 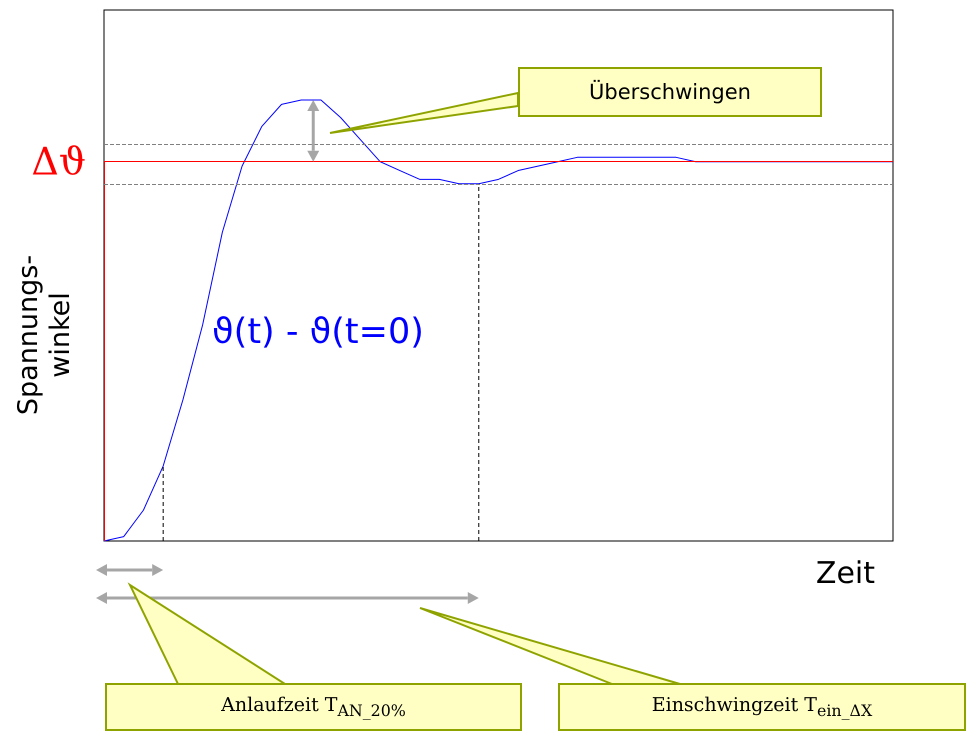 What do you see at coordinates (762, 707) in the screenshot?
I see `text: Einschwingzeit T$_{ein_ΔX}$` at bounding box center [762, 707].